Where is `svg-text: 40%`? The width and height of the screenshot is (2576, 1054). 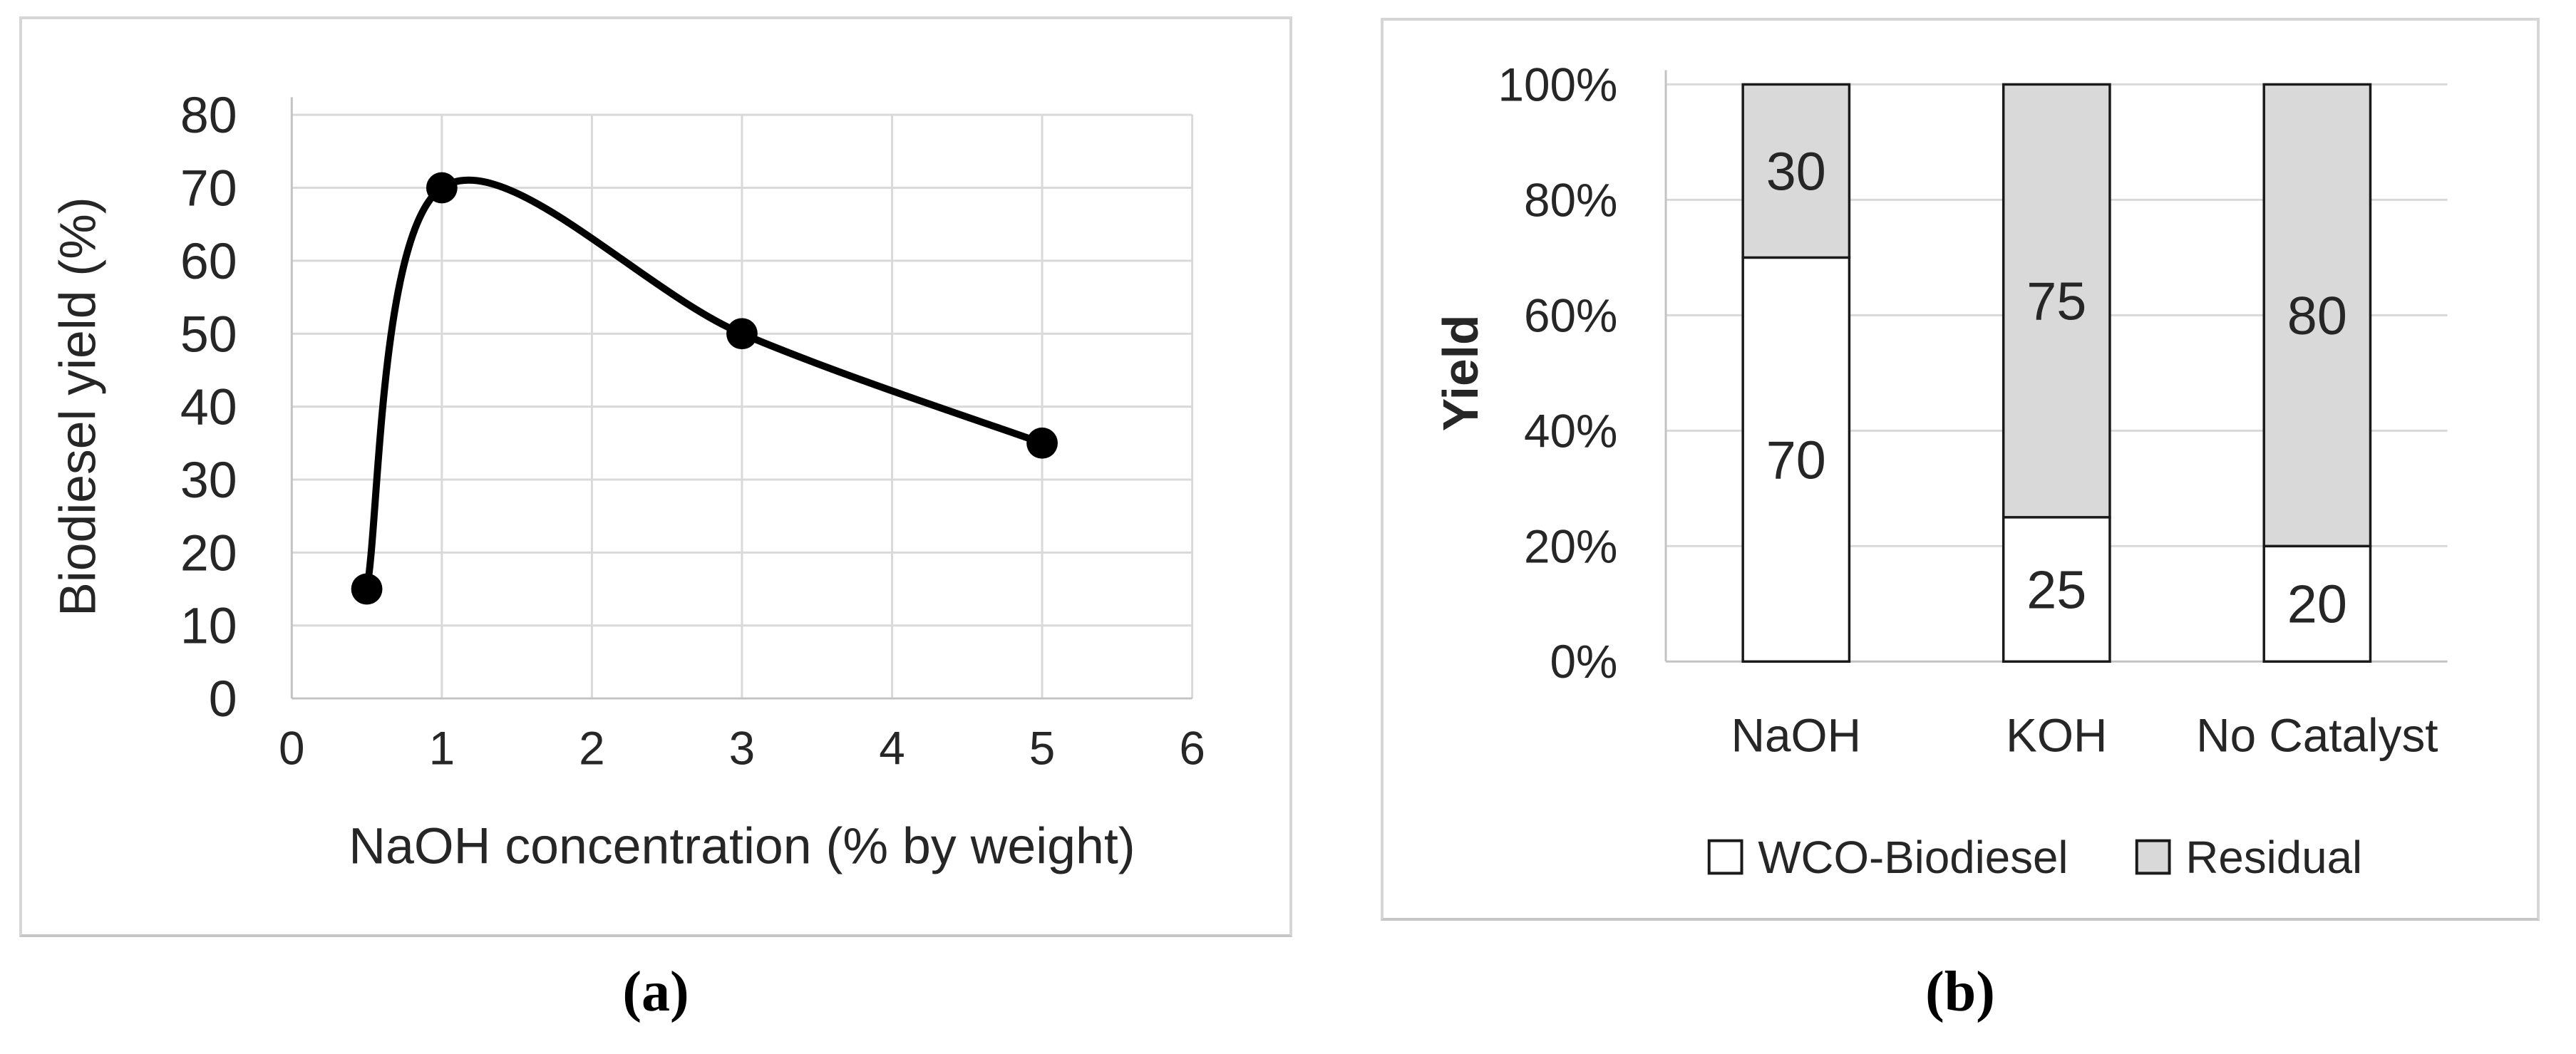 svg-text: 40% is located at coordinates (1570, 431).